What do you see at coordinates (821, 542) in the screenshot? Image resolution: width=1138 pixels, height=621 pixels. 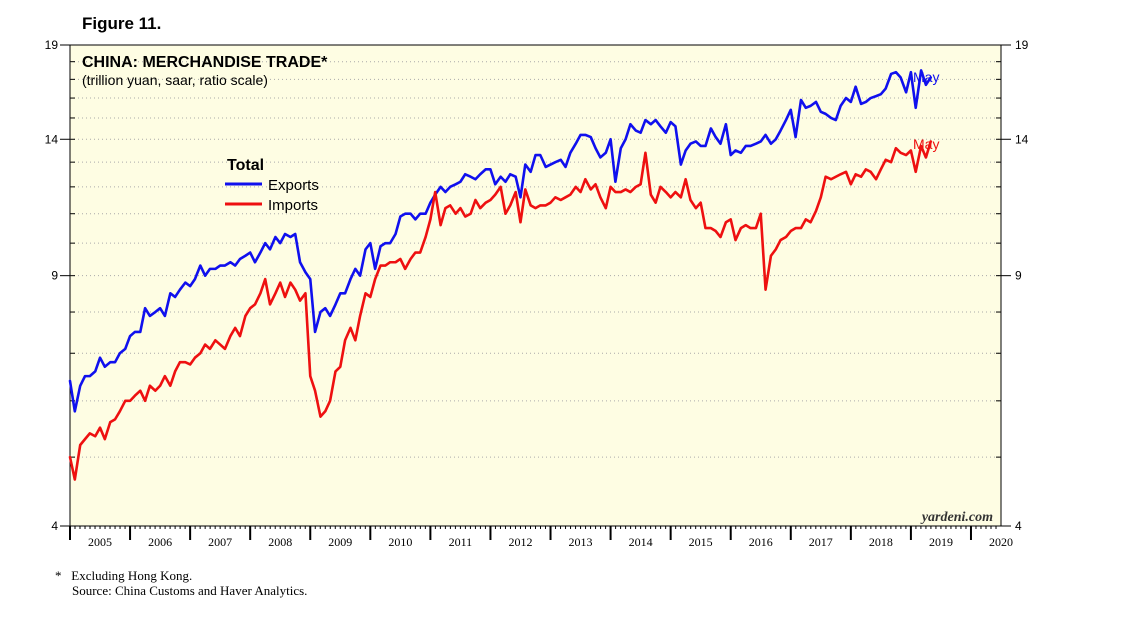 I see `x-tick-label: 2017` at bounding box center [821, 542].